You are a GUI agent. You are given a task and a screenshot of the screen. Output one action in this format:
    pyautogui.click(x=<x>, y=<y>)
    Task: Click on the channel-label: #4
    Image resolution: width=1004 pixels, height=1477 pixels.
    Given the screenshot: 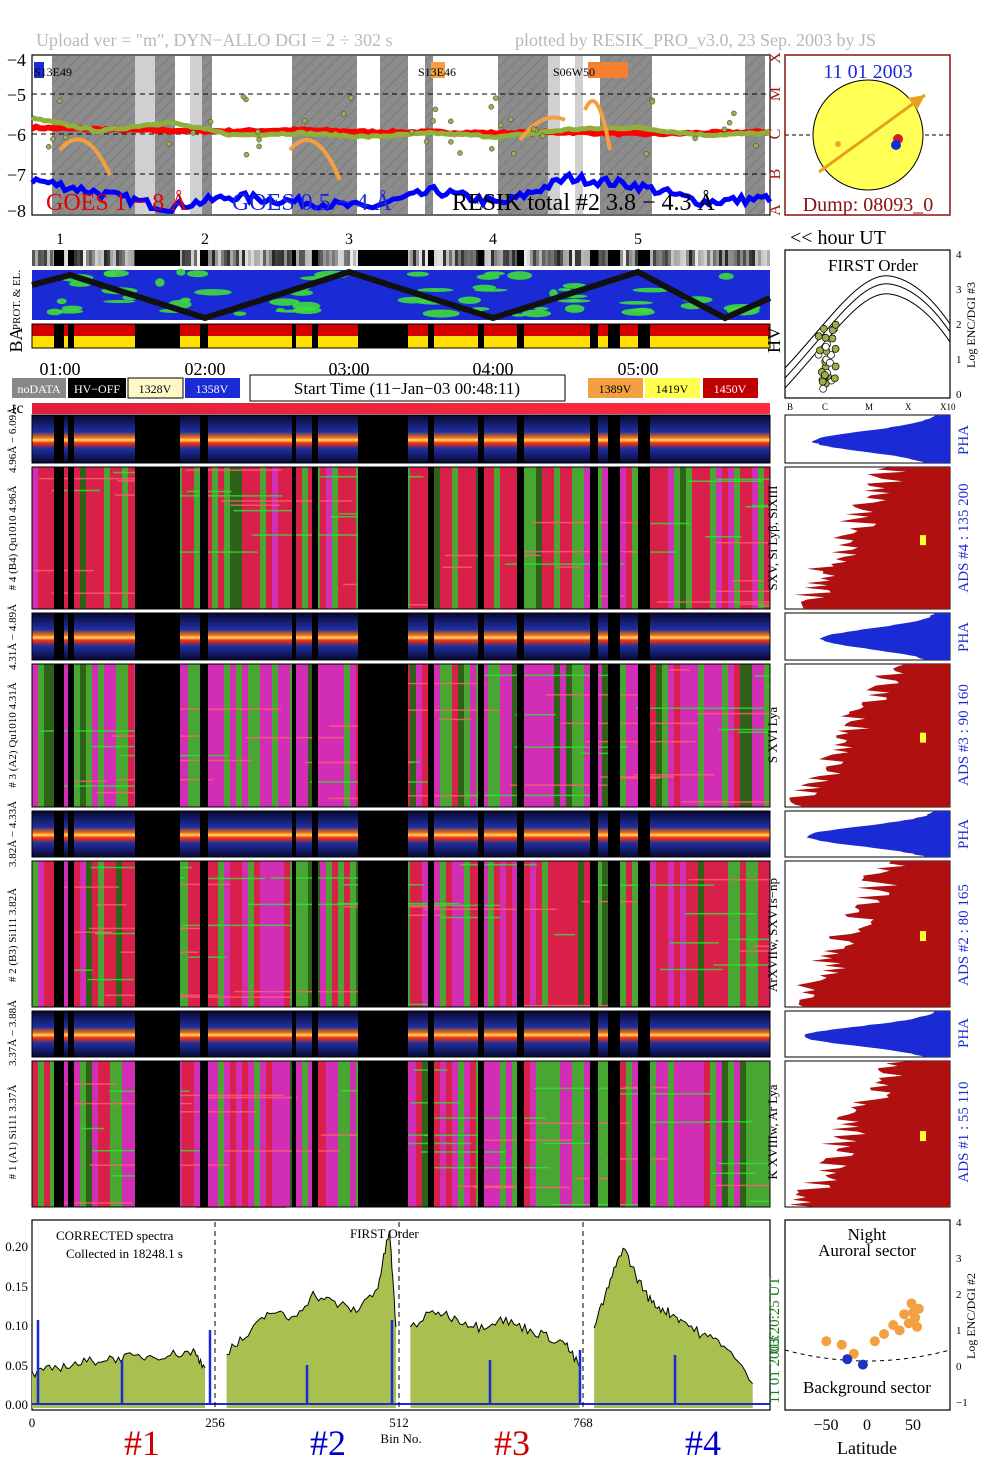 What is the action you would take?
    pyautogui.click(x=703, y=1443)
    